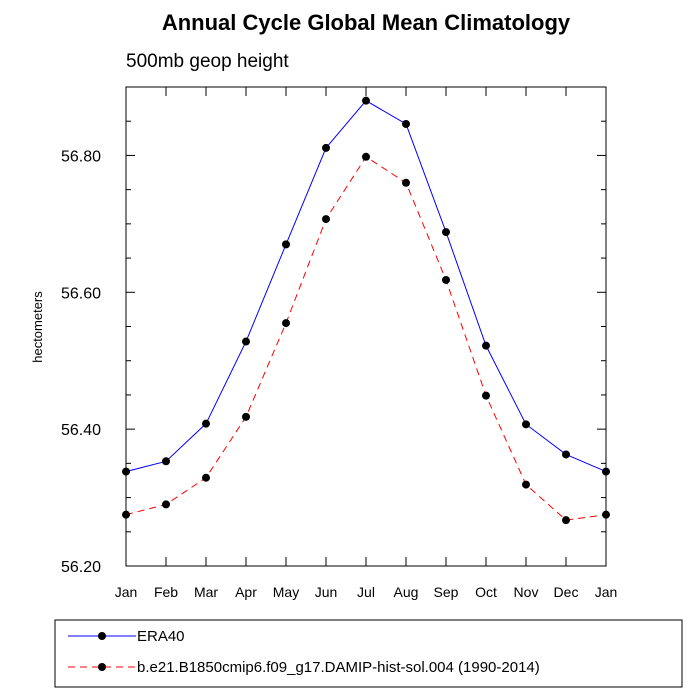 This screenshot has height=700, width=700. I want to click on y-tick-label: 56.80, so click(81, 156).